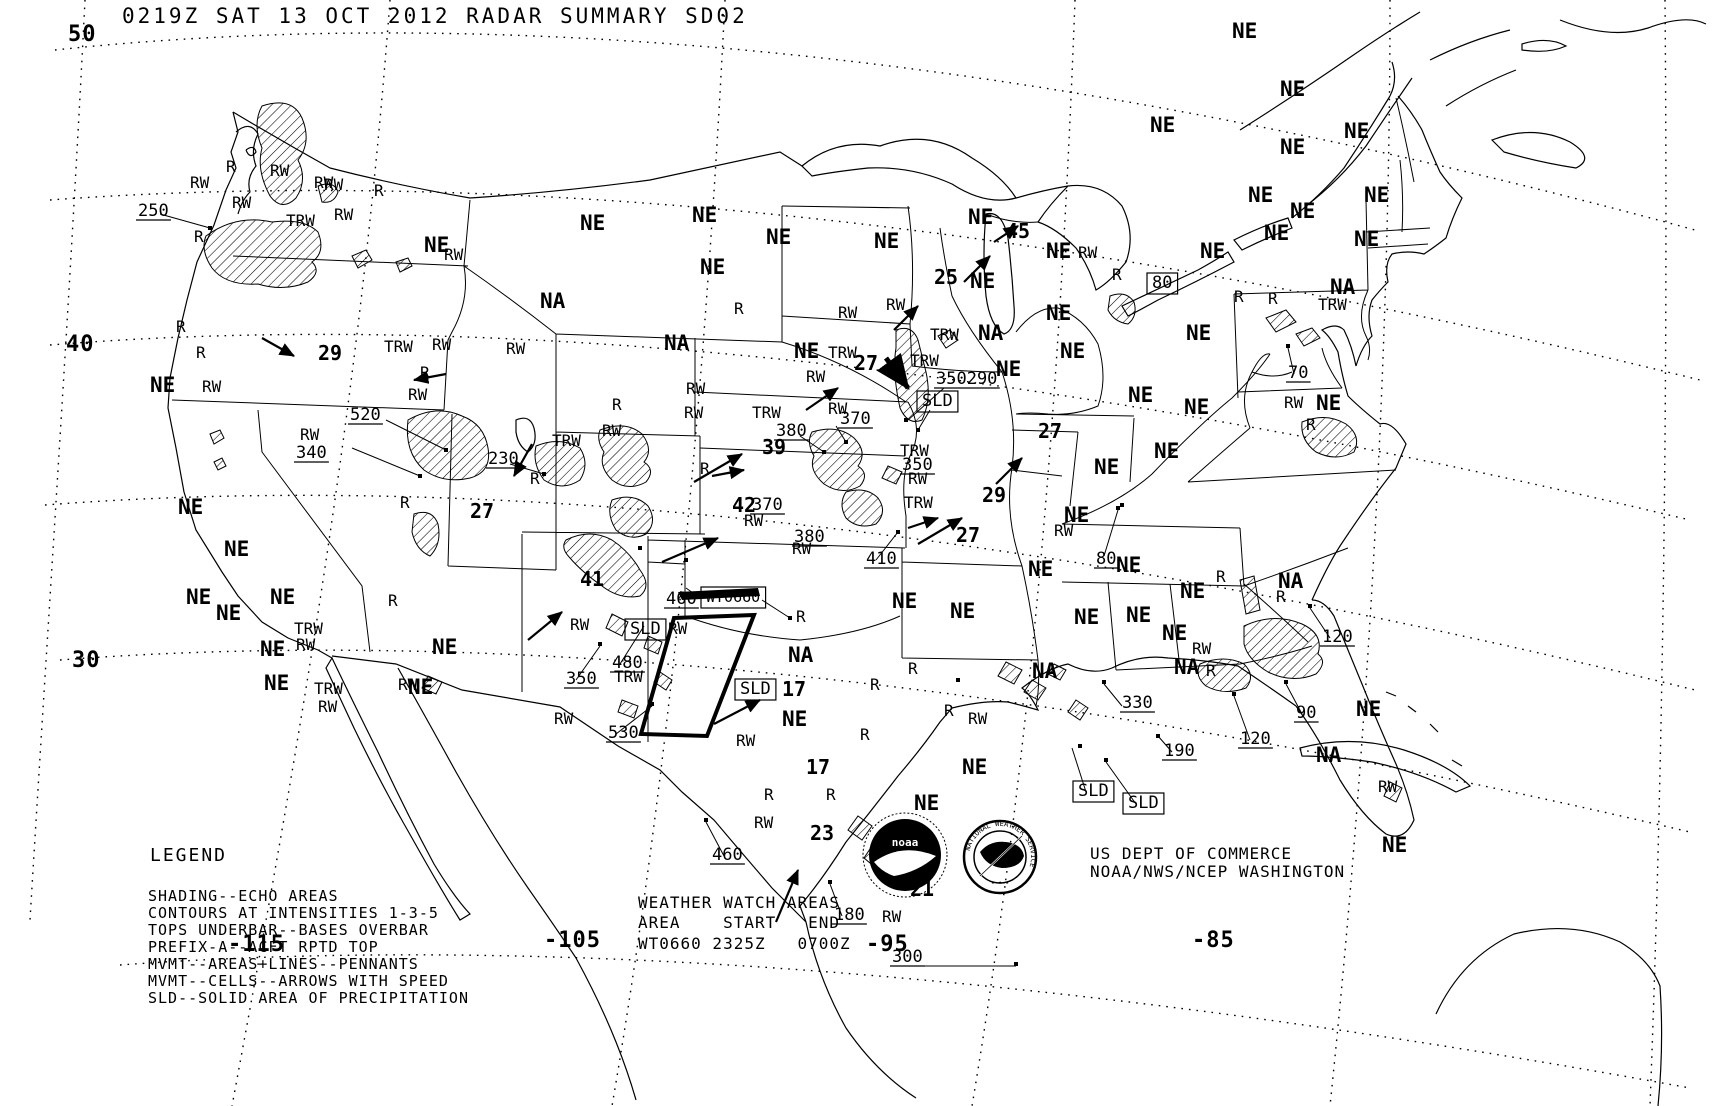 Image resolution: width=1720 pixels, height=1106 pixels. Describe the element at coordinates (435, 16) in the screenshot. I see `chart-title: 0219Z SAT 13 OCT 2012 RADAR SUMMARY SD02` at that location.